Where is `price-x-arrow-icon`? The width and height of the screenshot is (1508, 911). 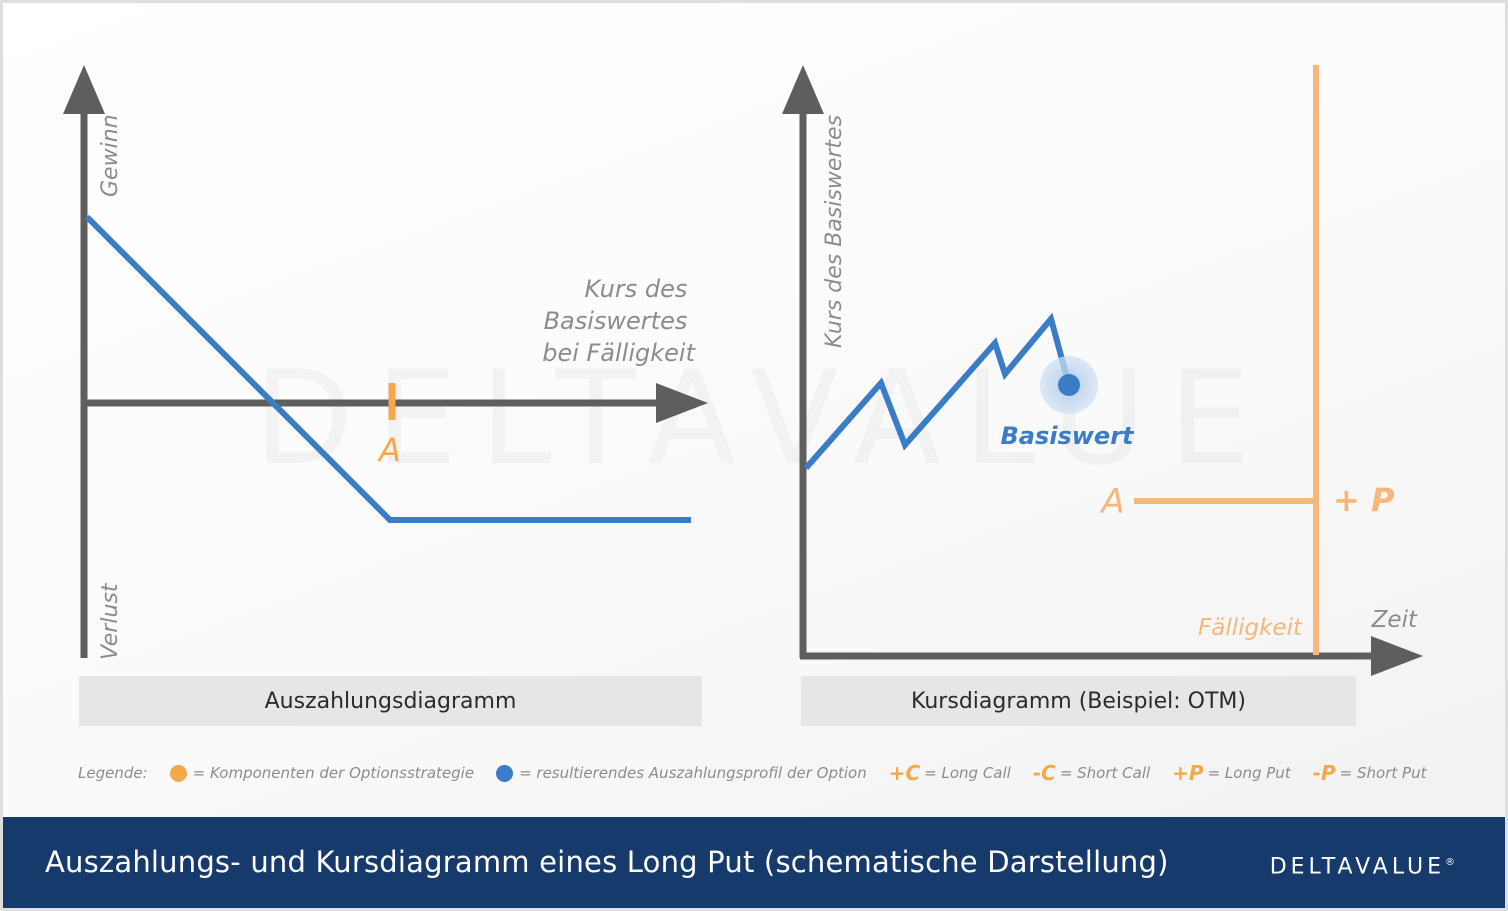 price-x-arrow-icon is located at coordinates (1397, 656).